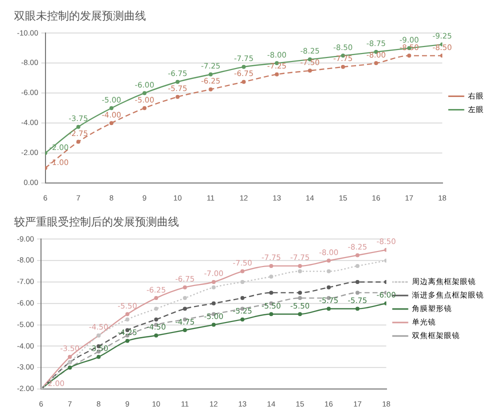 The width and height of the screenshot is (500, 419). Describe the element at coordinates (80, 15) in the screenshot. I see `chart-title: 双眼未控制的发展预测曲线` at that location.